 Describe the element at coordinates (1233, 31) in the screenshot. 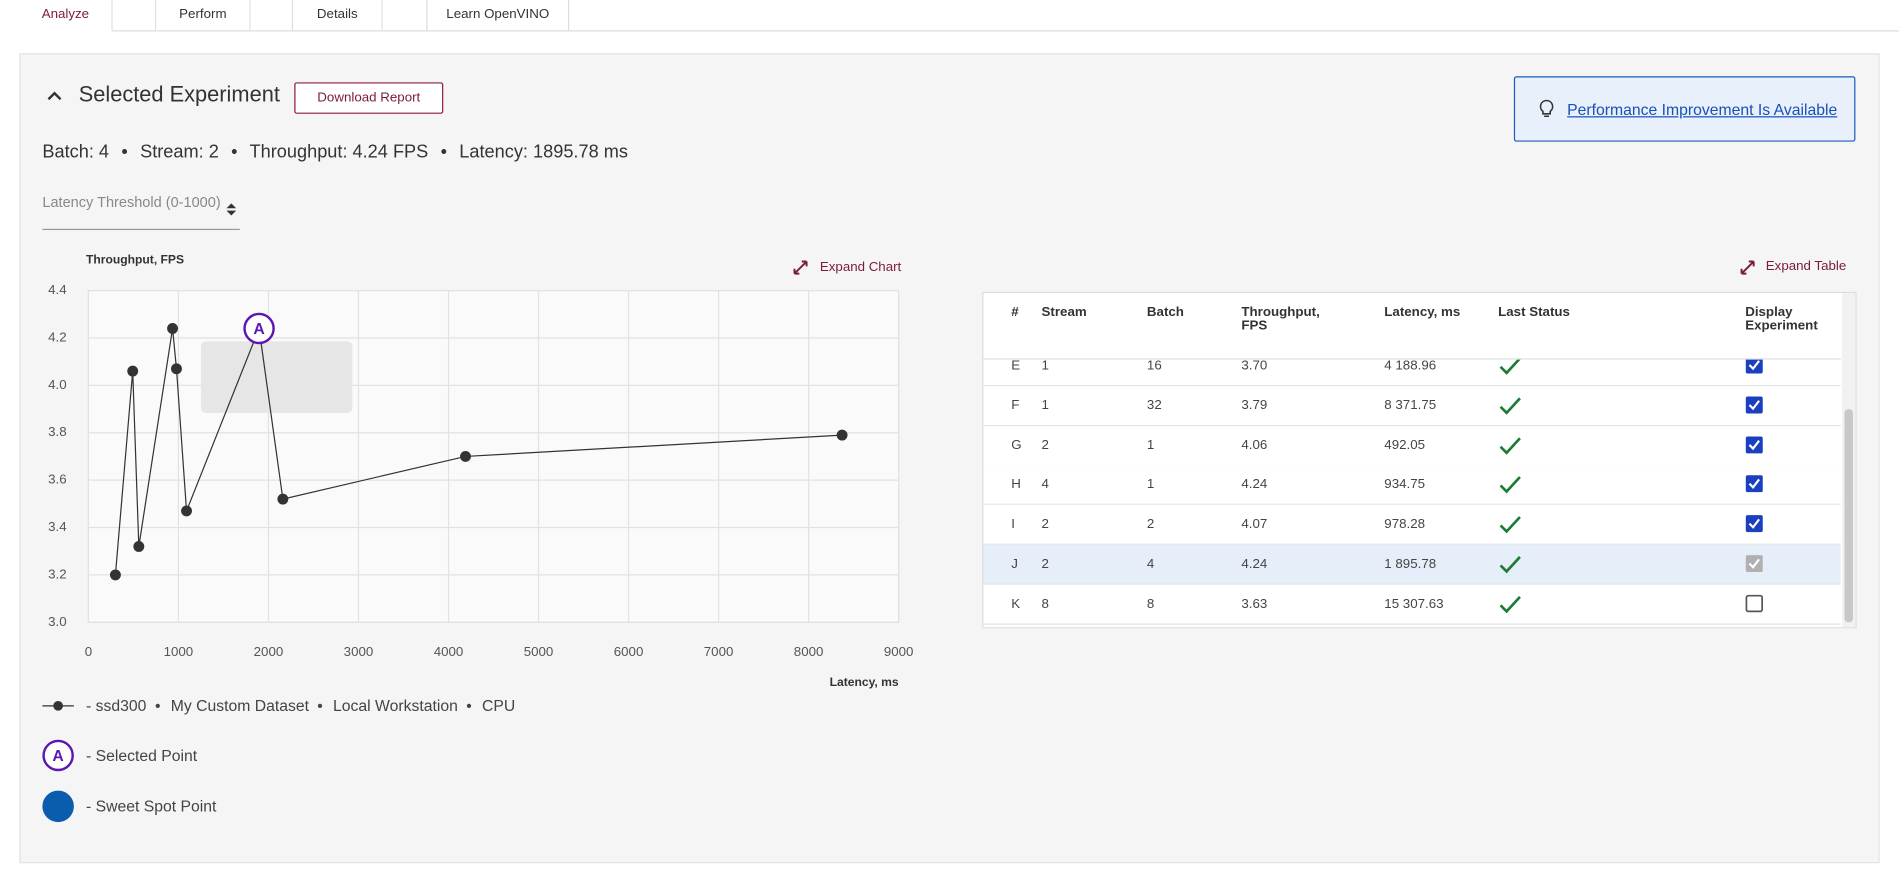

I see `tab-line` at that location.